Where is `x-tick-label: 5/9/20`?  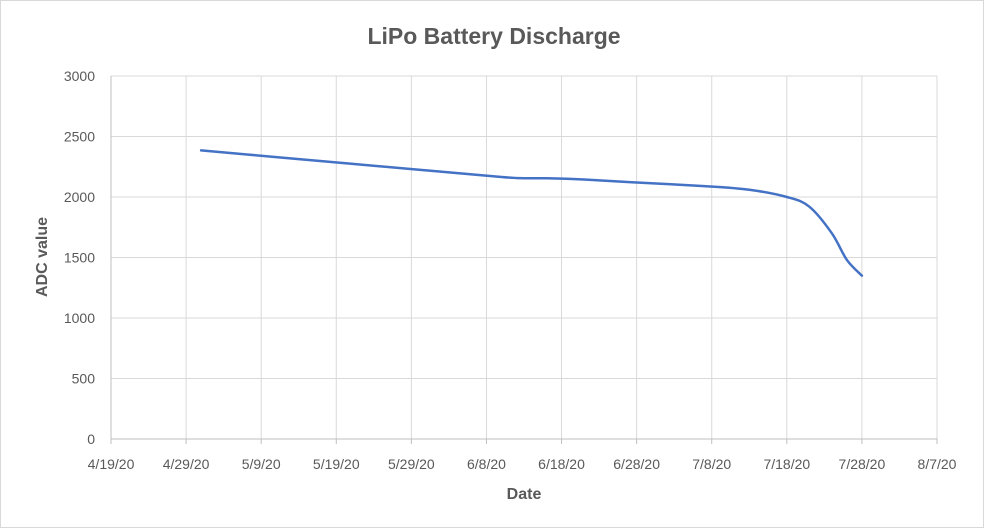 x-tick-label: 5/9/20 is located at coordinates (261, 464).